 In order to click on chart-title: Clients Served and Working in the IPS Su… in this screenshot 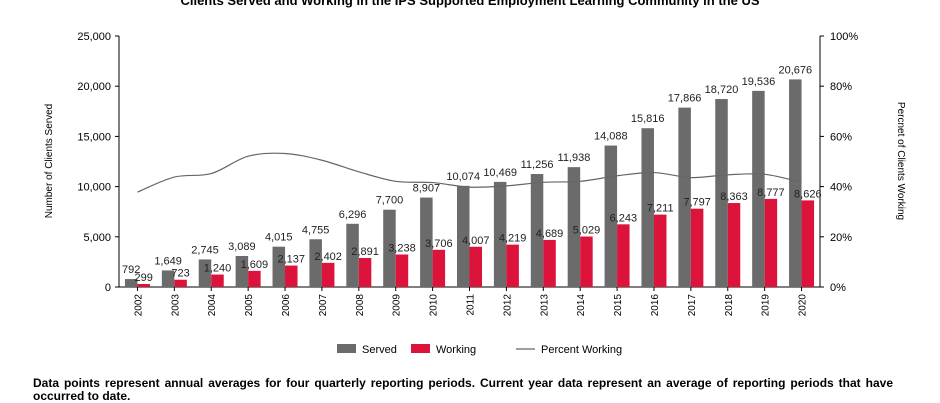, I will do `click(469, 4)`.